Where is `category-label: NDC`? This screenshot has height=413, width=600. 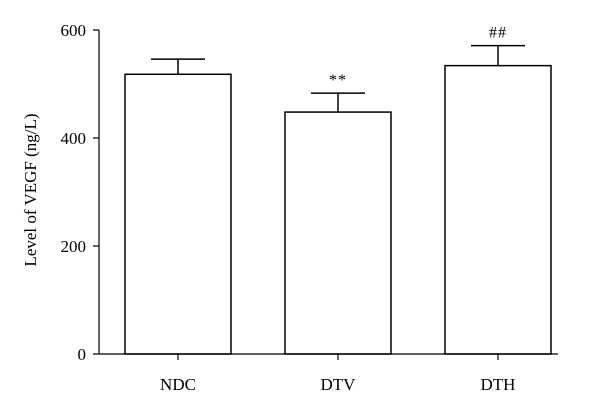
category-label: NDC is located at coordinates (178, 384).